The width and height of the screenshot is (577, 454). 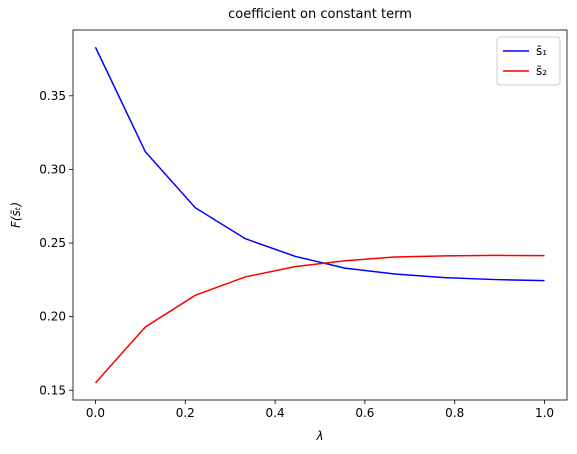 What do you see at coordinates (320, 14) in the screenshot?
I see `chart-title: coefficient on constant term` at bounding box center [320, 14].